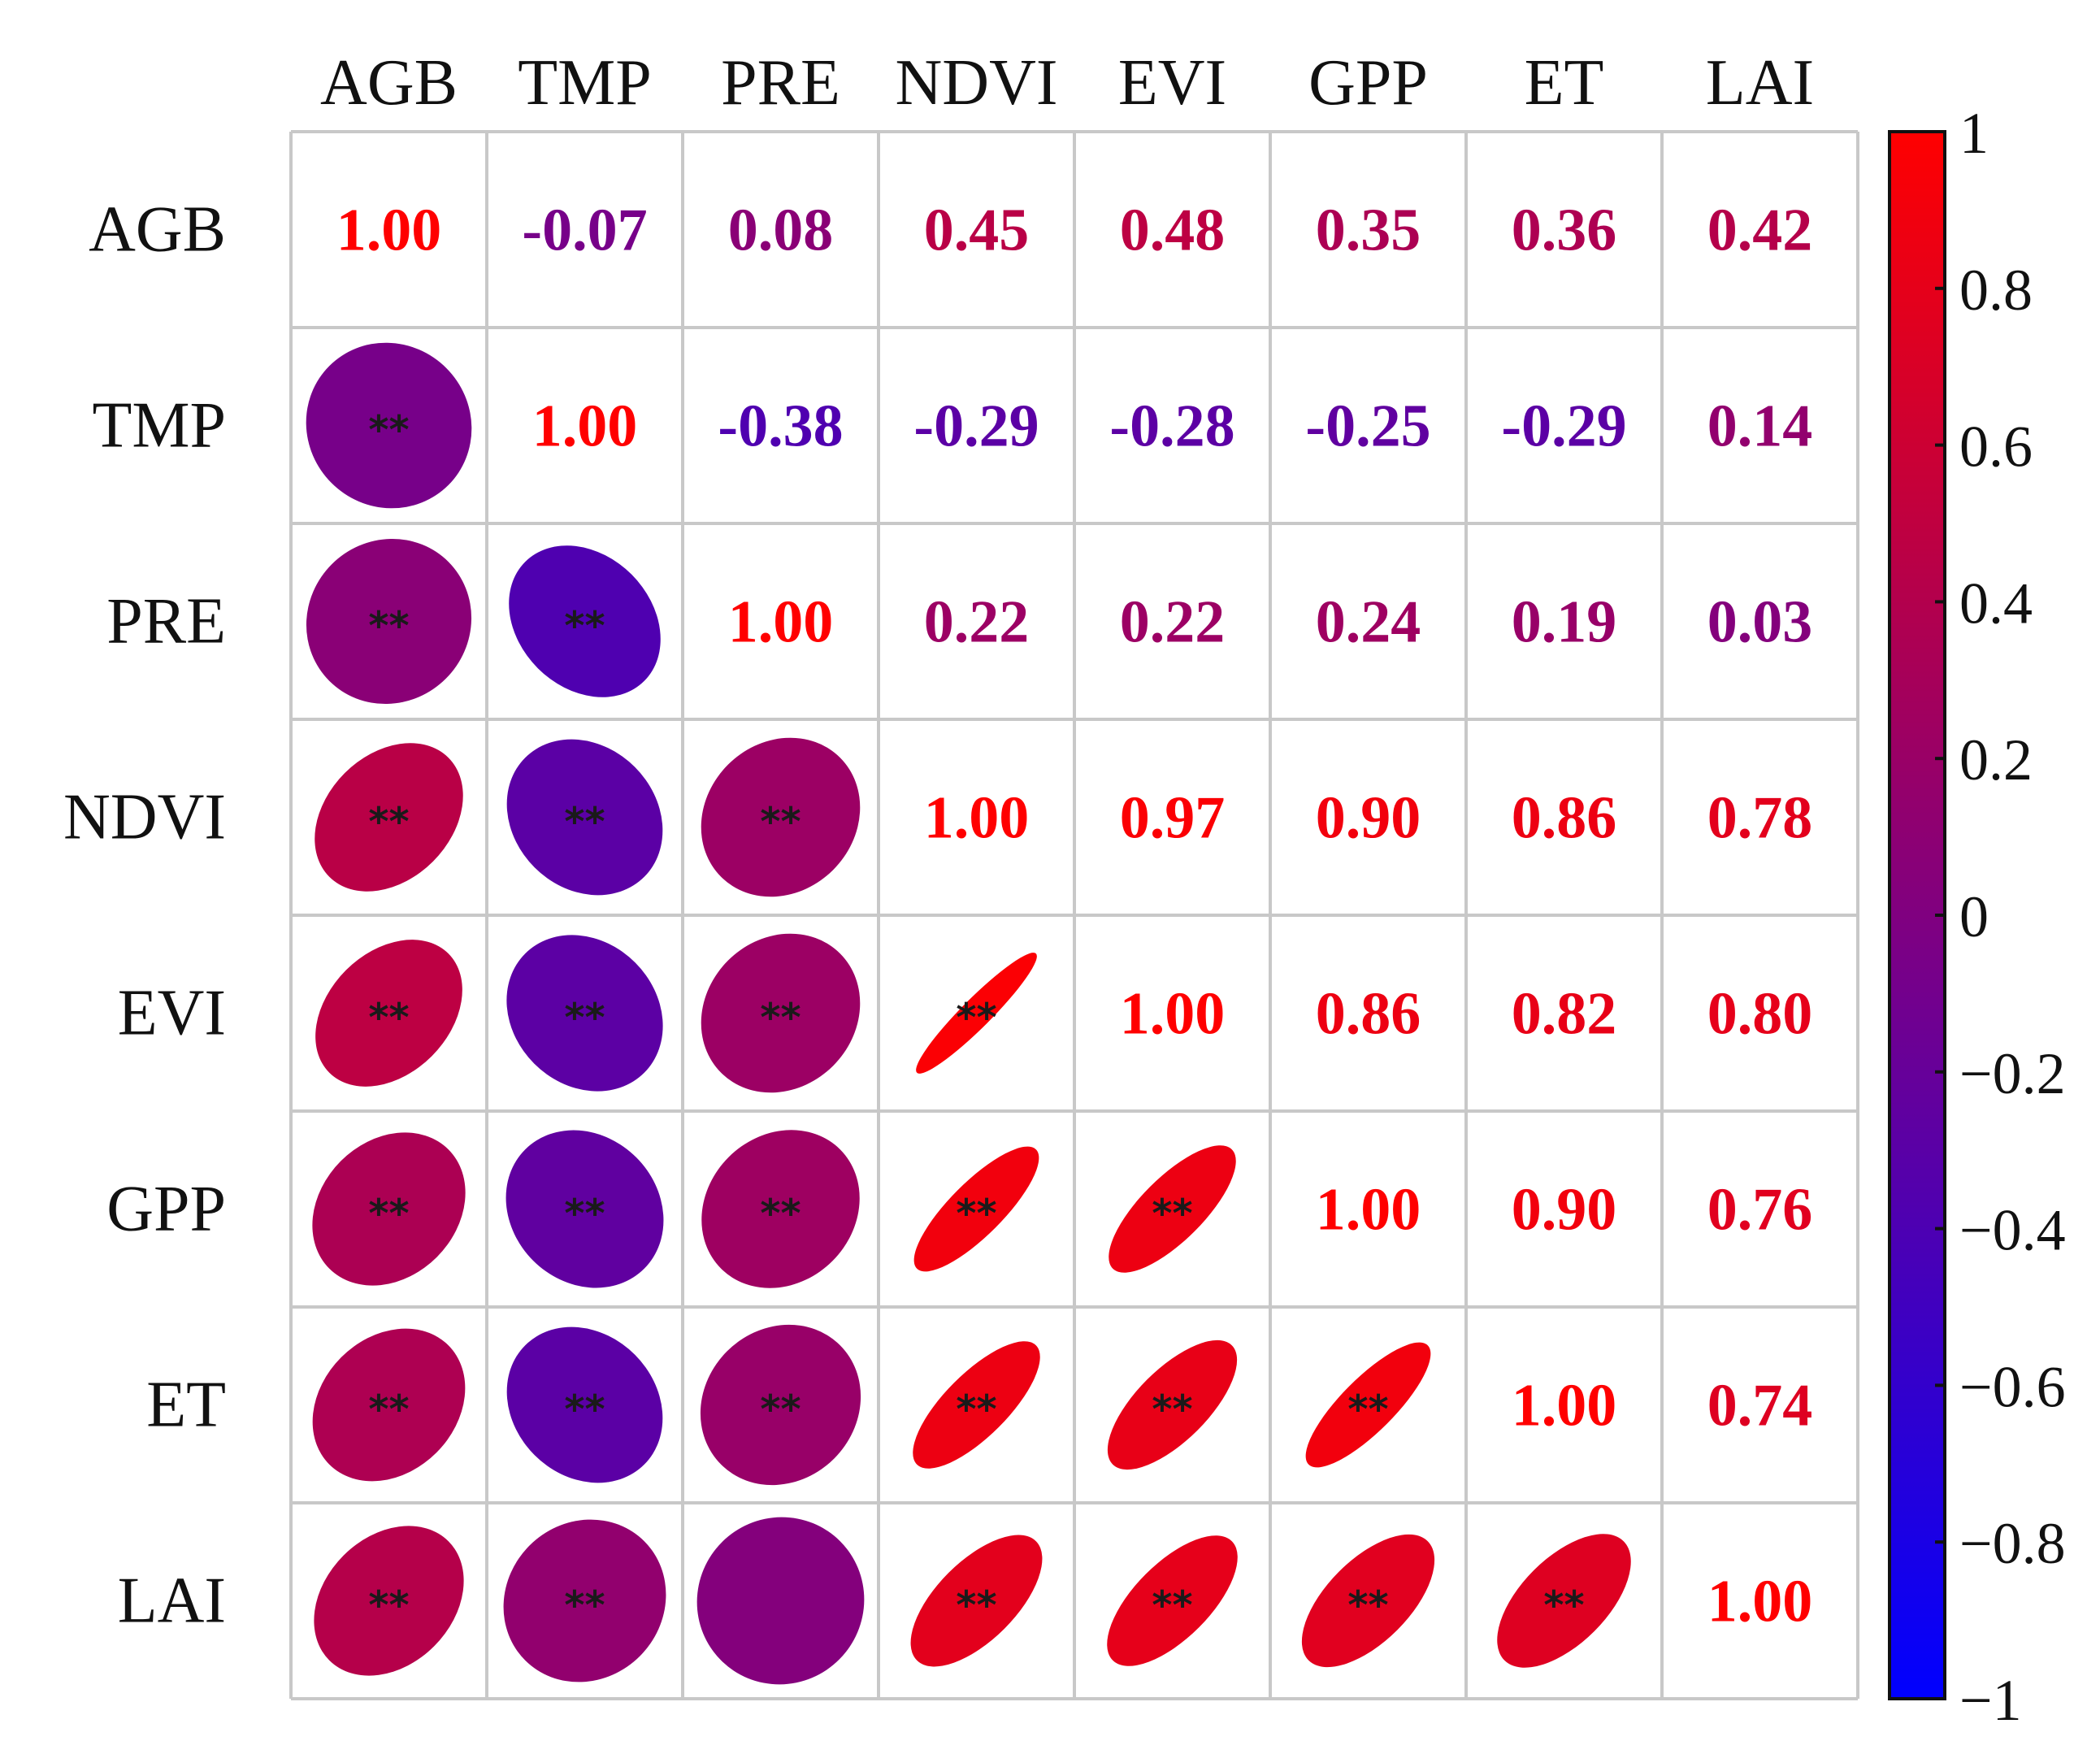  I want to click on value-label-agb-gpp: 0.35, so click(1368, 231).